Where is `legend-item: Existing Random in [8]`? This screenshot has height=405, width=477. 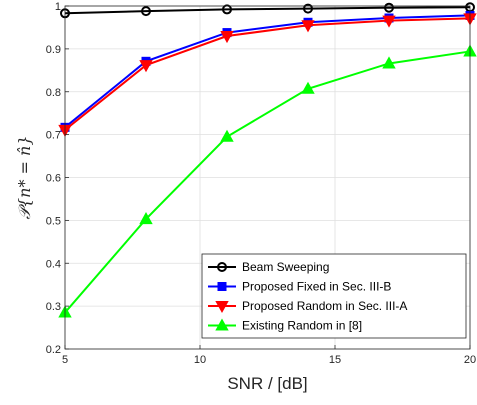
legend-item: Existing Random in [8] is located at coordinates (285, 325).